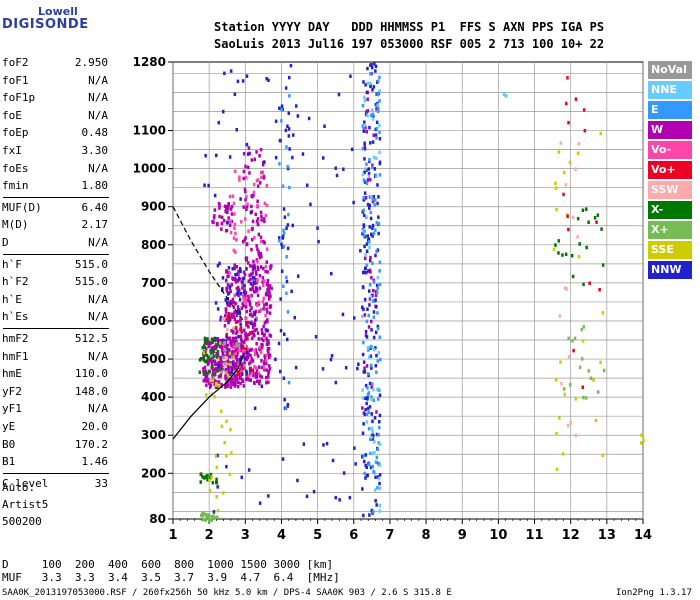  Describe the element at coordinates (22, 521) in the screenshot. I see `auto-code: 500200` at that location.